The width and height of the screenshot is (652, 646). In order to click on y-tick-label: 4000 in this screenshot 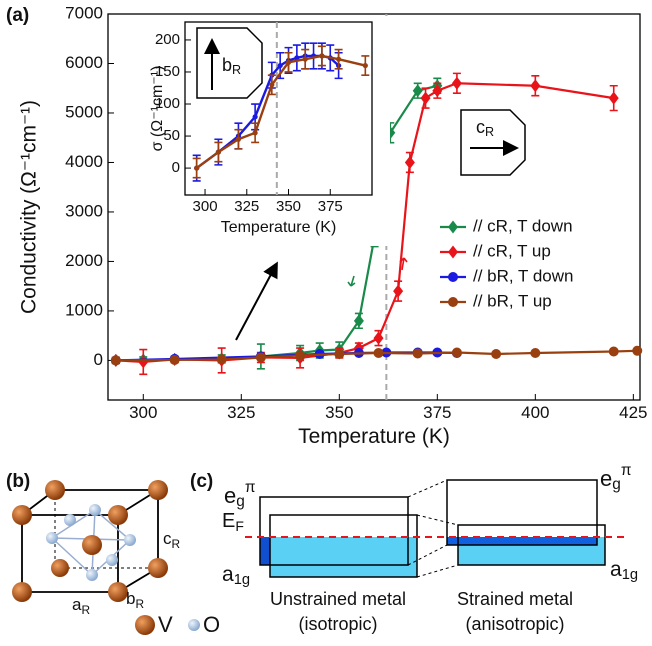, I will do `click(84, 161)`.